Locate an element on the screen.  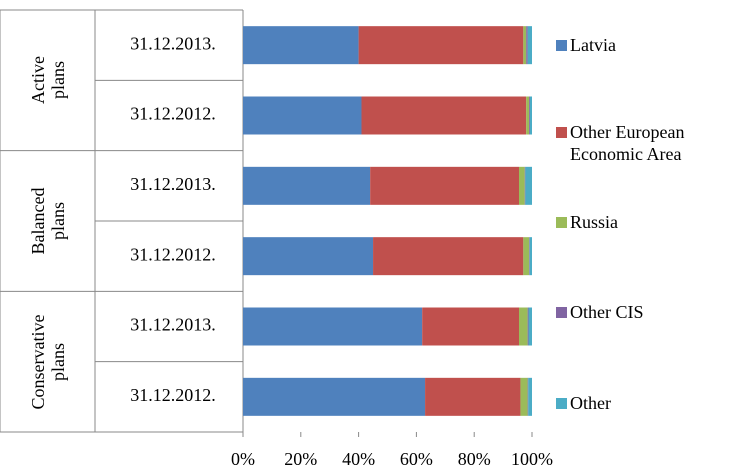
group-label: Balanced plans is located at coordinates (47, 221).